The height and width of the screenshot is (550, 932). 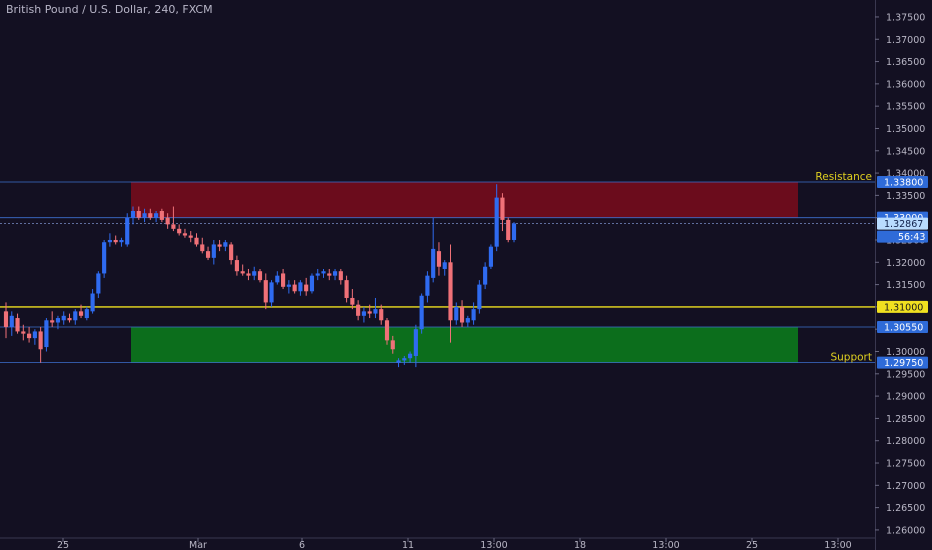 What do you see at coordinates (905, 530) in the screenshot?
I see `price-tick-label: 1.26000` at bounding box center [905, 530].